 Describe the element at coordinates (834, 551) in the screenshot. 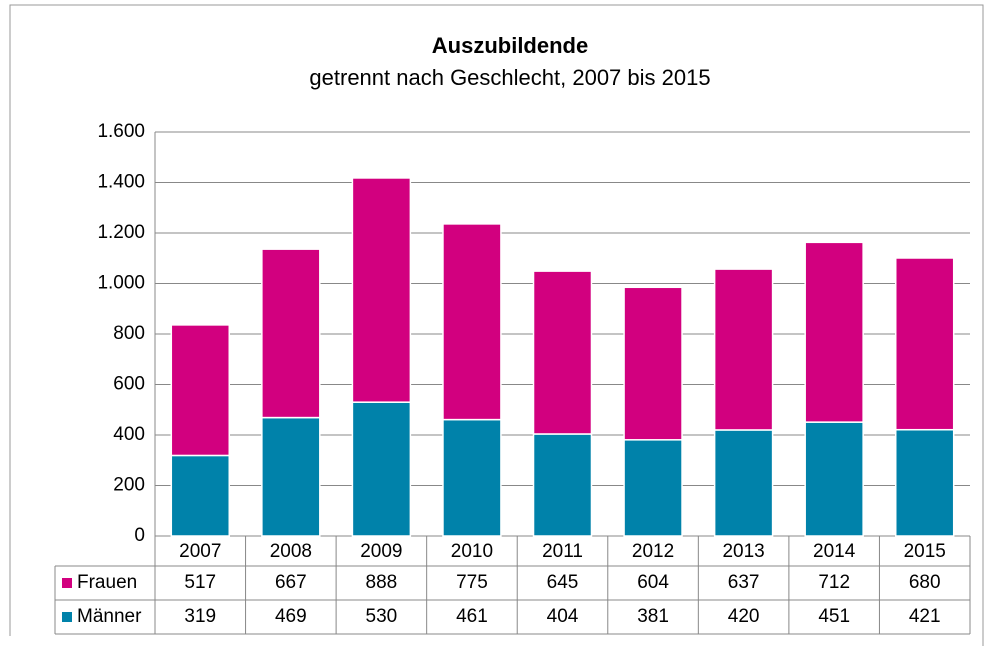

I see `x-tick-label: 2014` at that location.